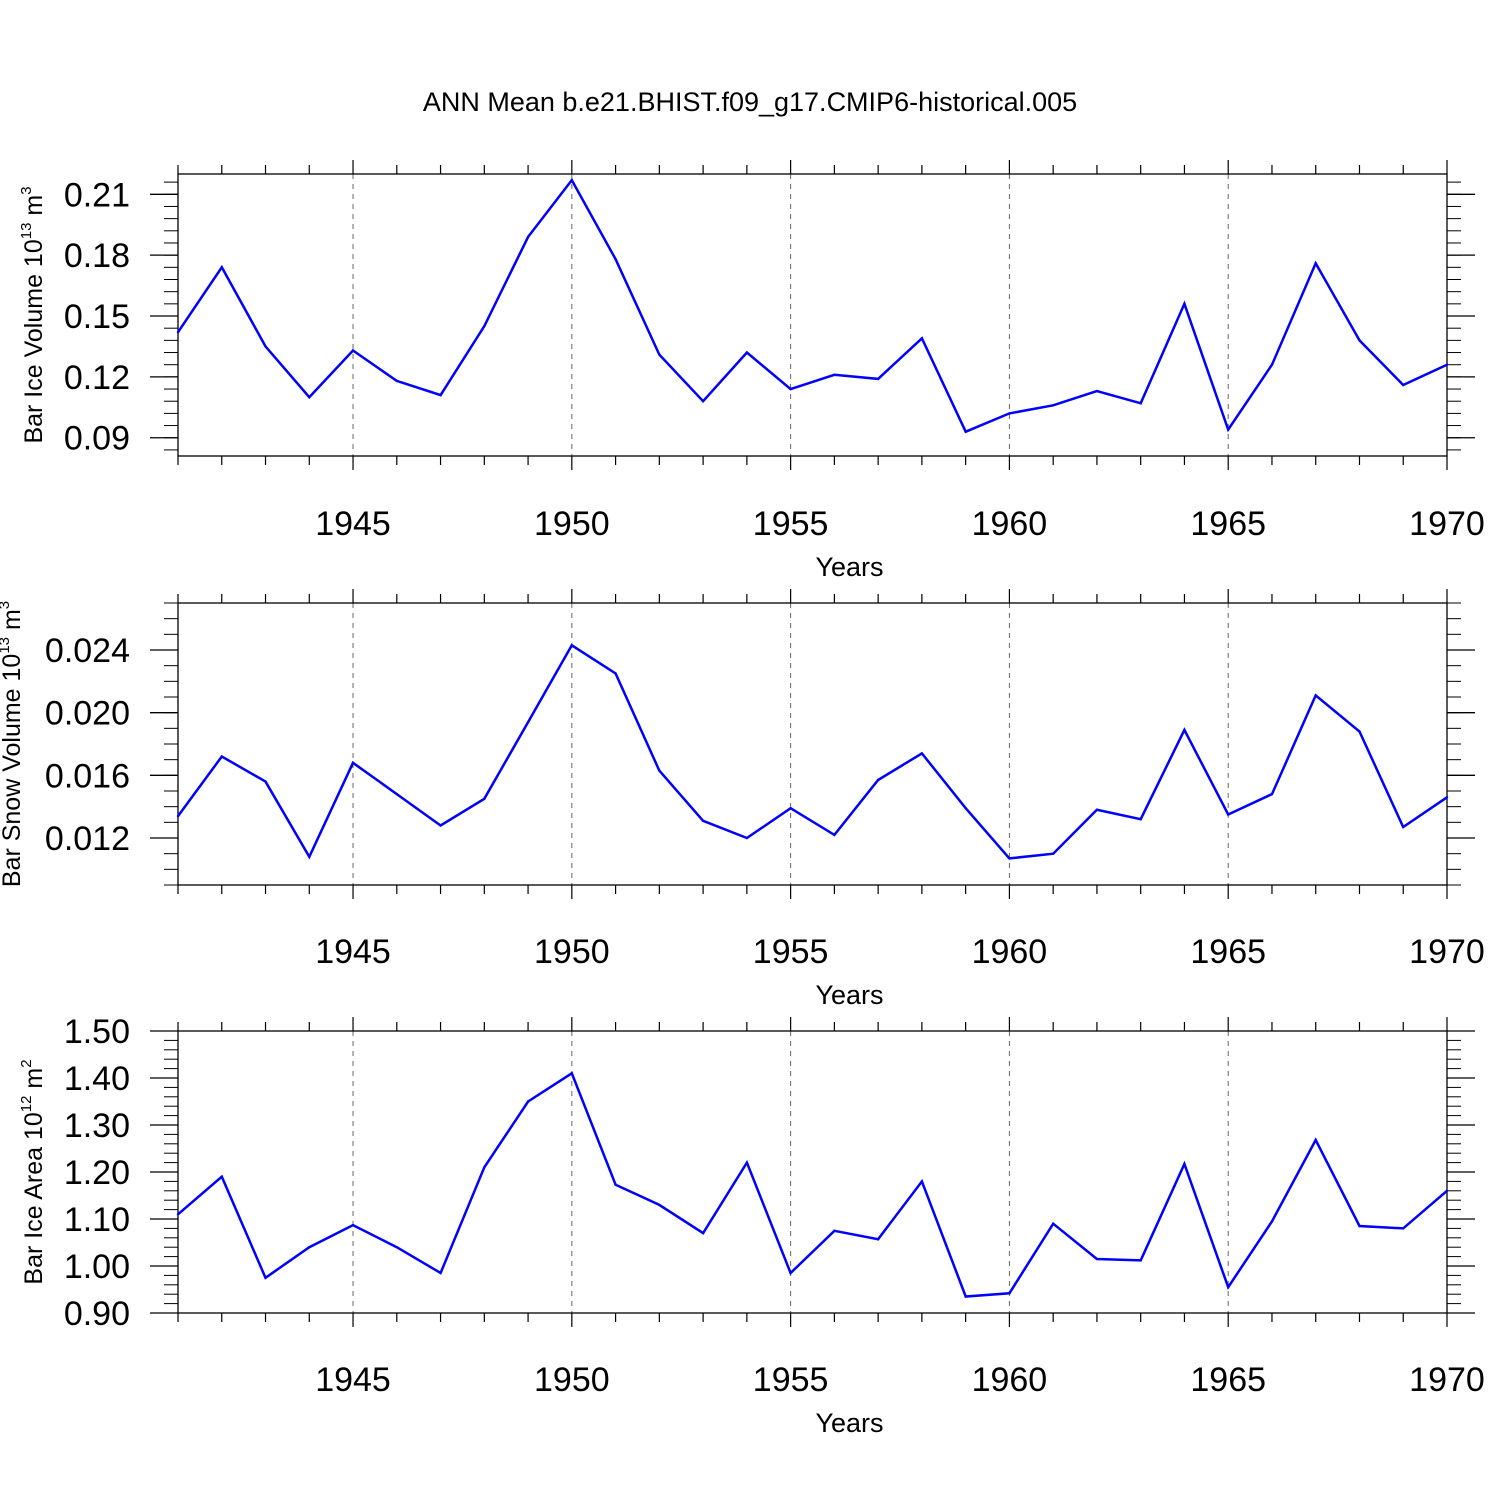 This screenshot has width=1500, height=1500. I want to click on y-axis-title-text: Bar Snow Volume 10, so click(13, 770).